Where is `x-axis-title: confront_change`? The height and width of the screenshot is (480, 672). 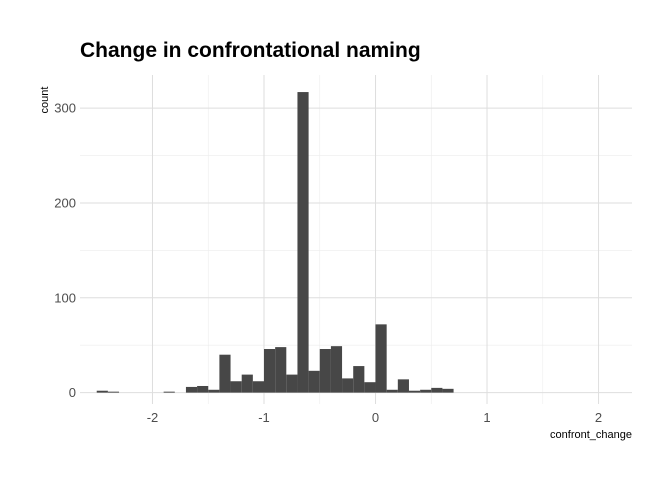 x-axis-title: confront_change is located at coordinates (591, 435).